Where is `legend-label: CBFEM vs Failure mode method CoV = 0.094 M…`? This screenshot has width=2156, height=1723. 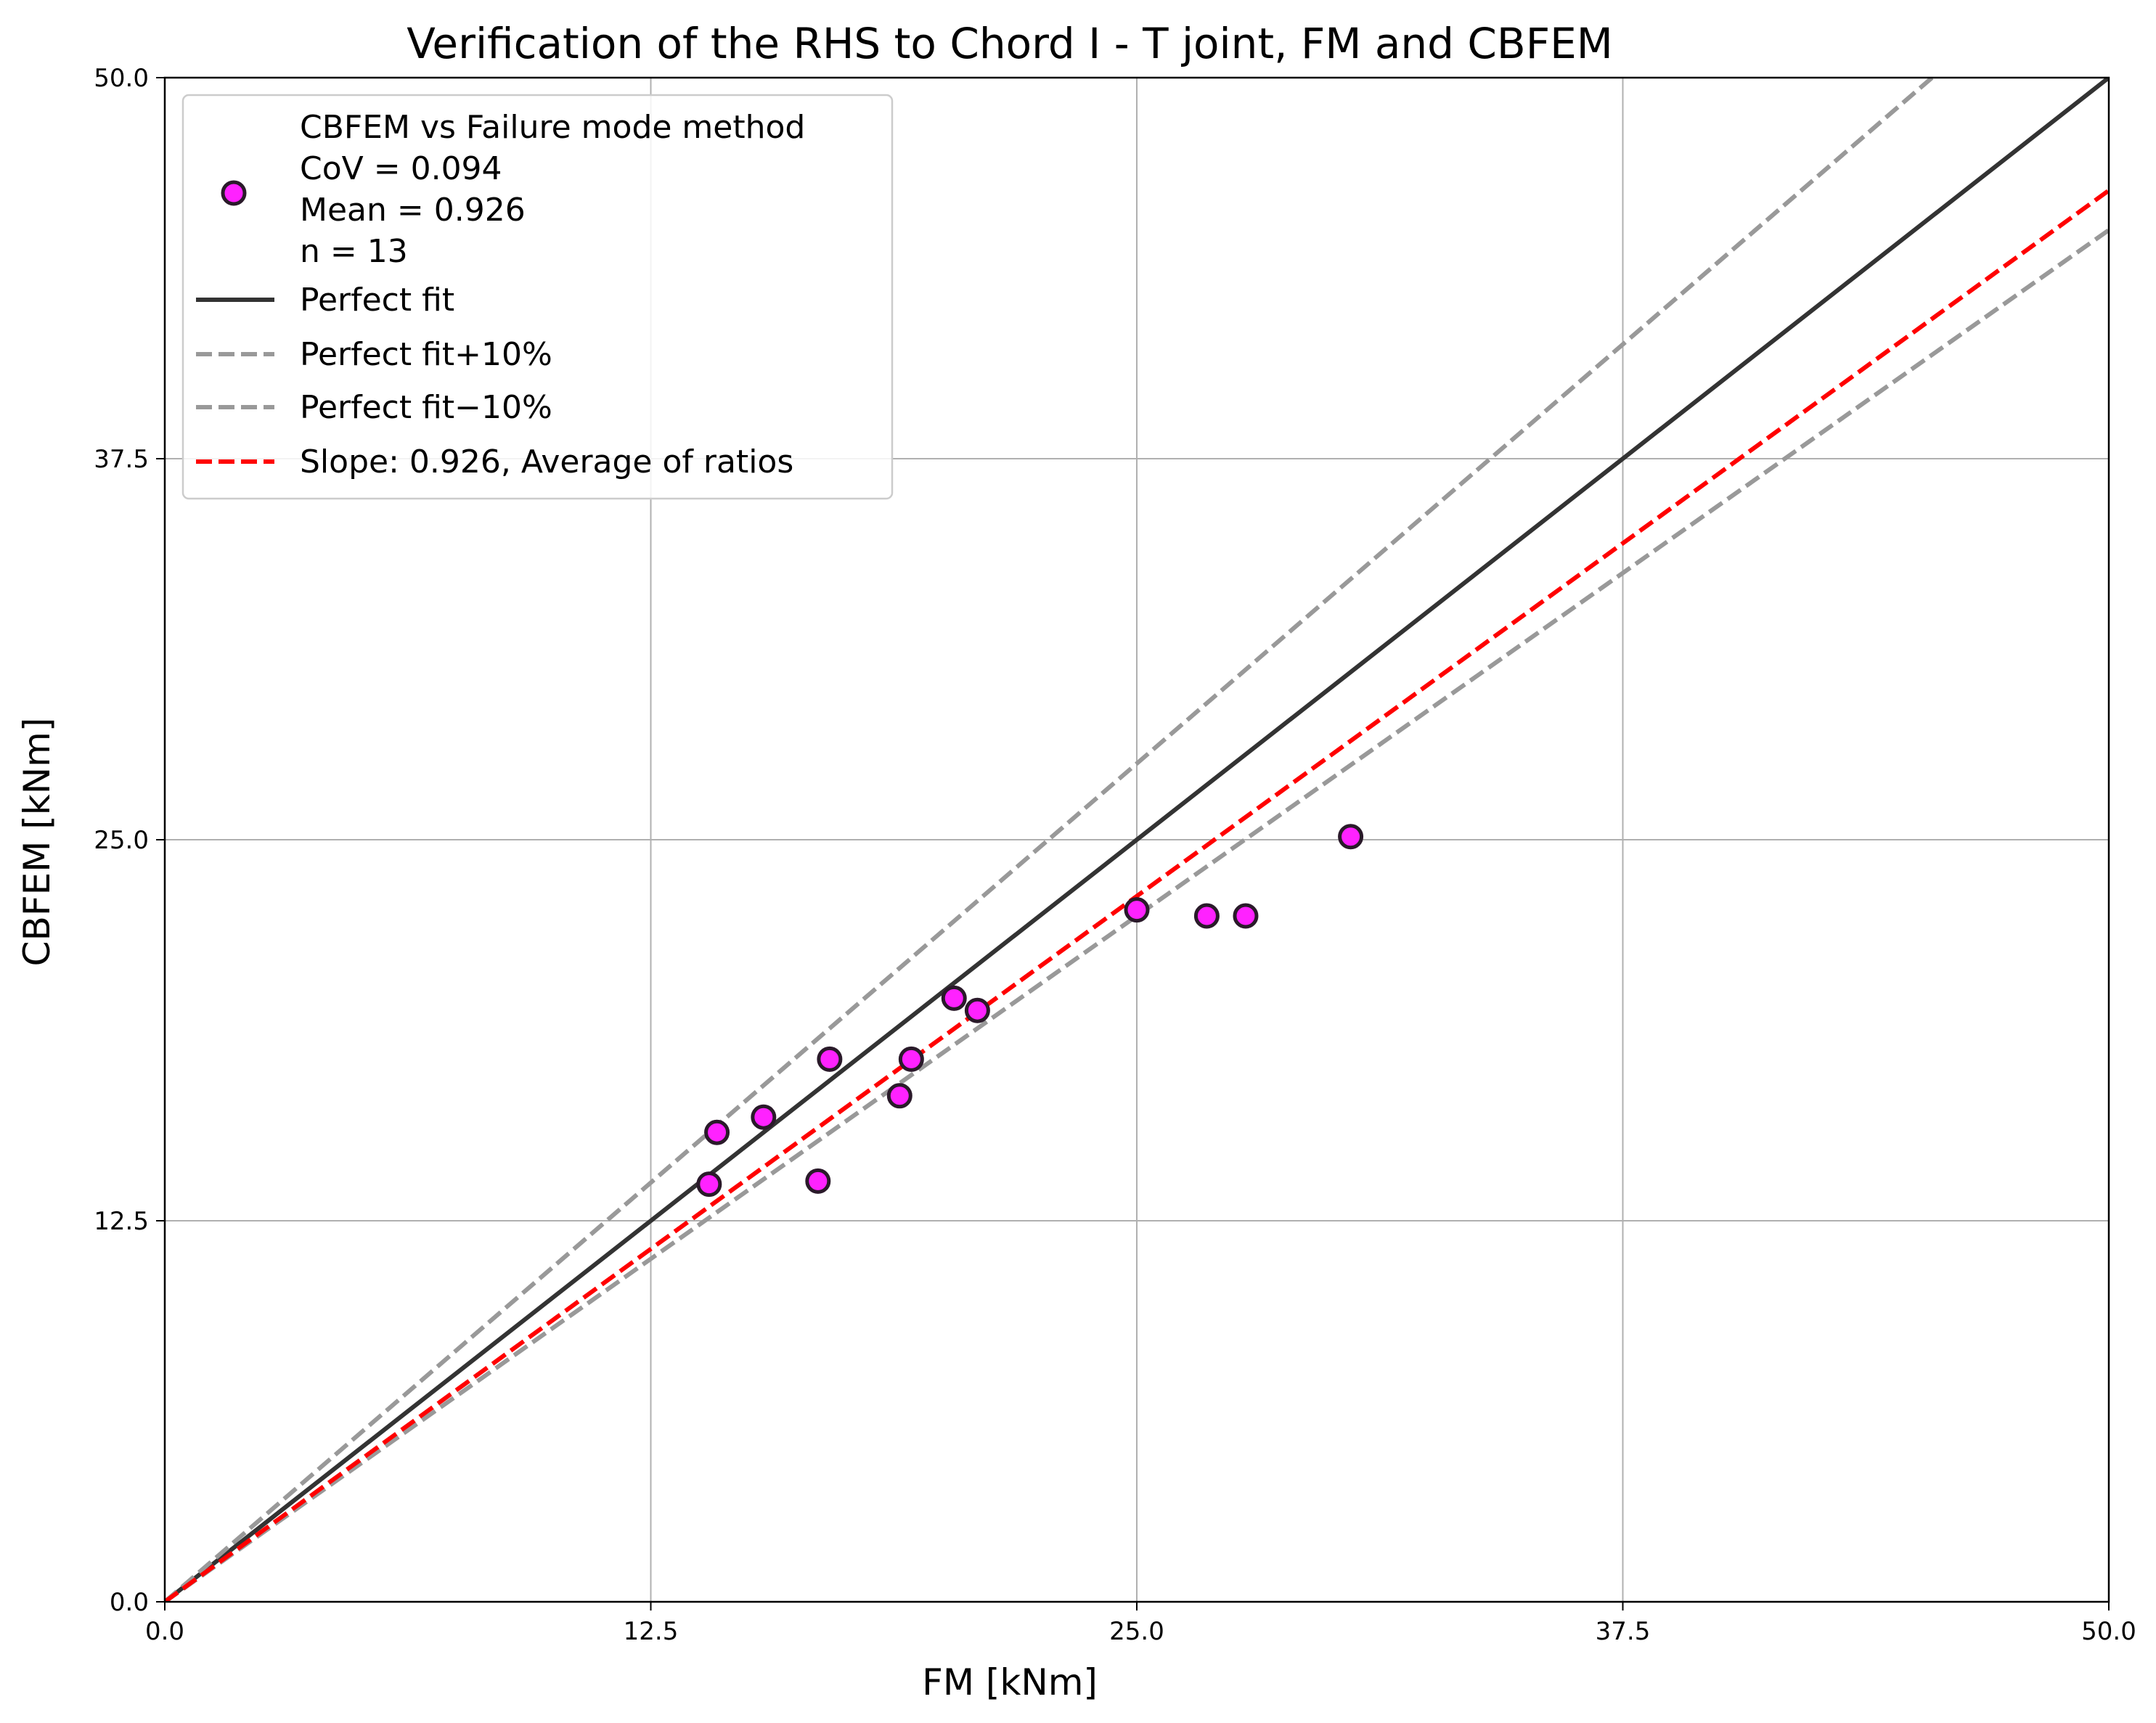
legend-label: CBFEM vs Failure mode method CoV = 0.094 M… is located at coordinates (553, 189).